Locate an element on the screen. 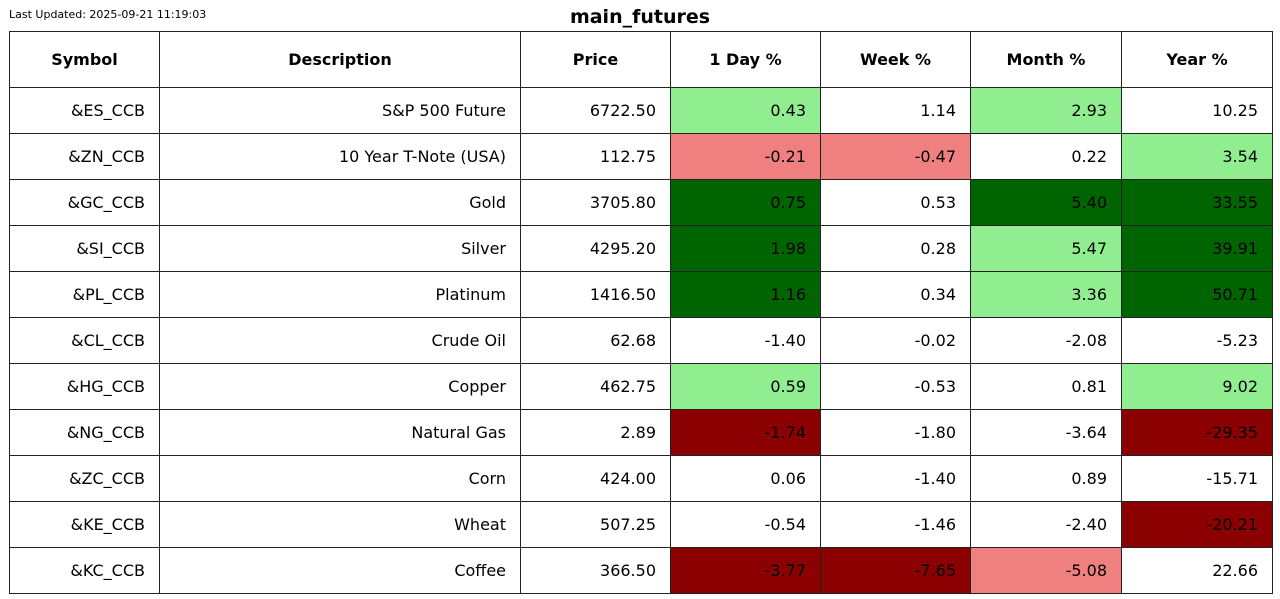 The image size is (1280, 599). cell-day: 0.59 is located at coordinates (745, 386).